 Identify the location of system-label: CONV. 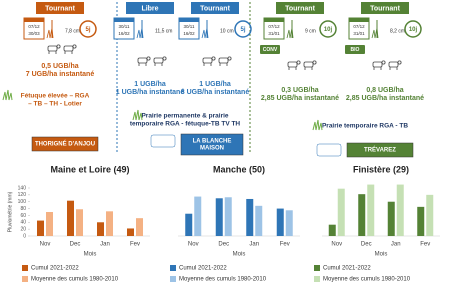
(270, 50).